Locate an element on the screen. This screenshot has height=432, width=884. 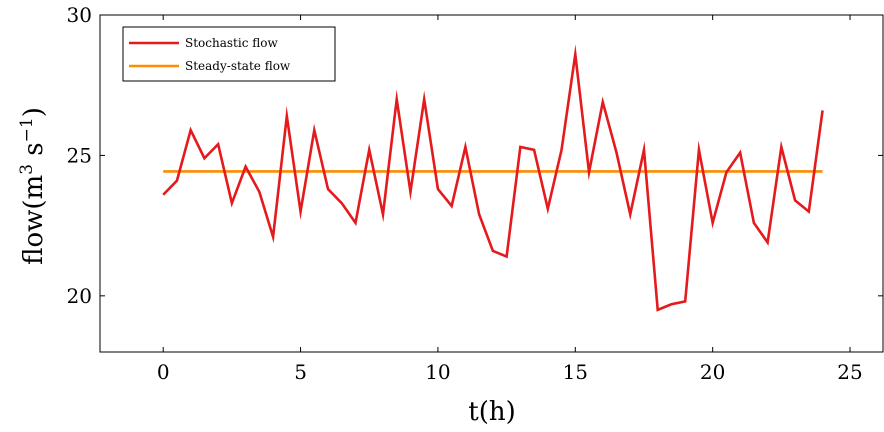
legend-box is located at coordinates (229, 54).